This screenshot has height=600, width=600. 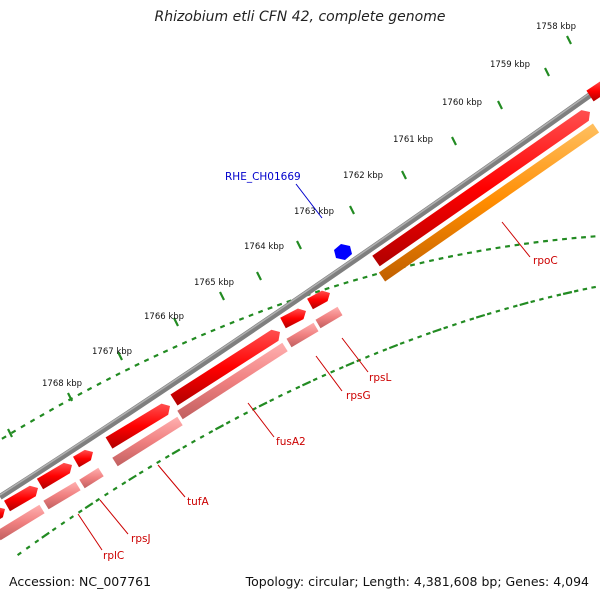 What do you see at coordinates (261, 420) in the screenshot?
I see `leader-fusa2` at bounding box center [261, 420].